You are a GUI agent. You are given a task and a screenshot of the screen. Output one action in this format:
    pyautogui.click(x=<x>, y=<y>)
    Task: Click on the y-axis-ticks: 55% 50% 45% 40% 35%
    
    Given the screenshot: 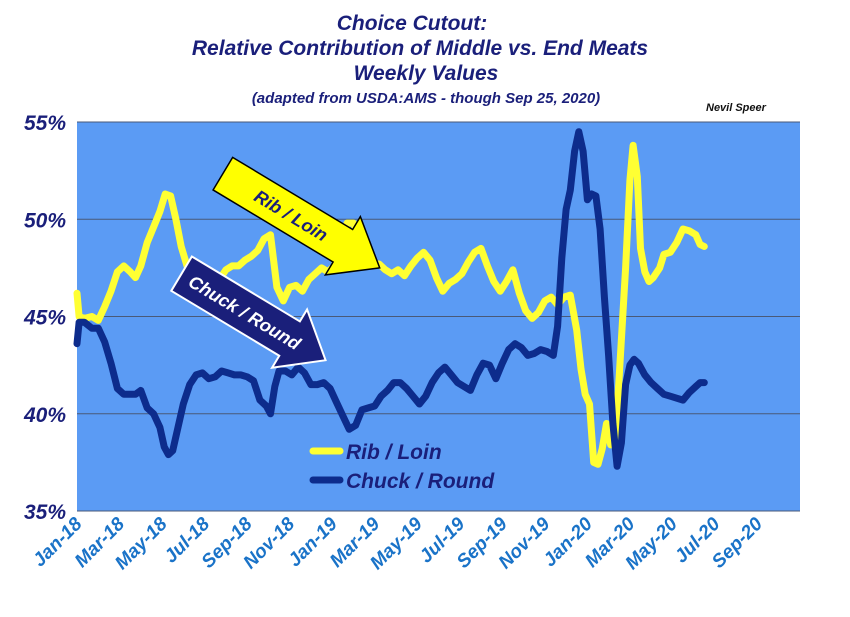 What is the action you would take?
    pyautogui.click(x=44, y=318)
    